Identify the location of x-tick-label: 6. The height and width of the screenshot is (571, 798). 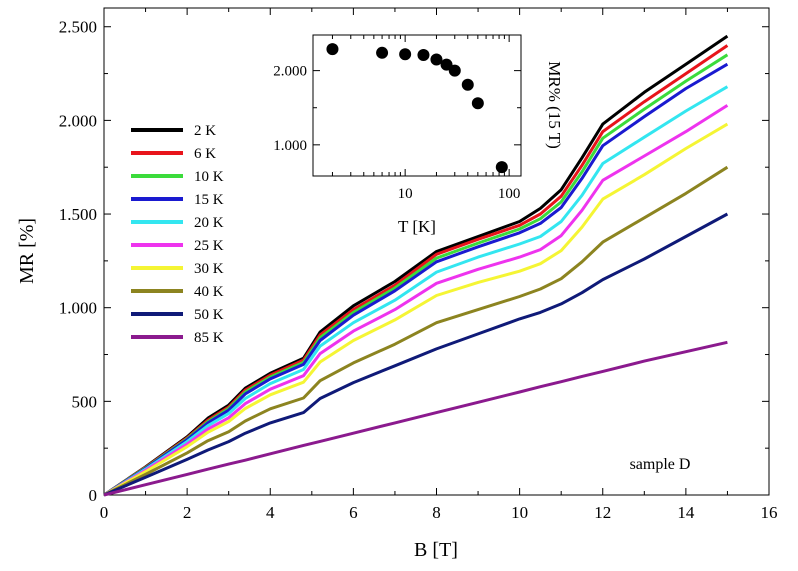
(353, 512).